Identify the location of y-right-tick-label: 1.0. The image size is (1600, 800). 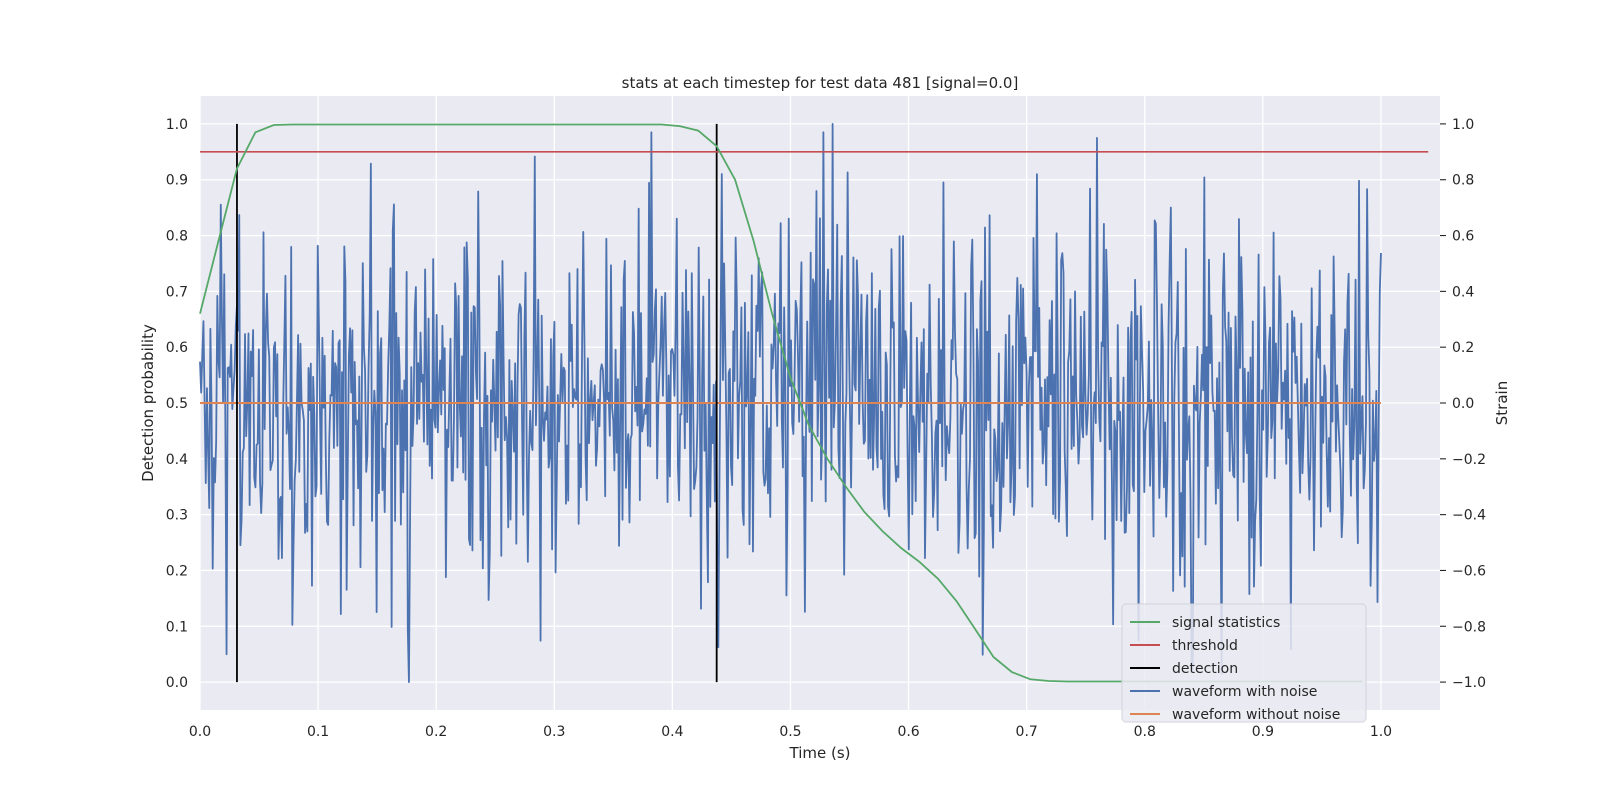
(1463, 125).